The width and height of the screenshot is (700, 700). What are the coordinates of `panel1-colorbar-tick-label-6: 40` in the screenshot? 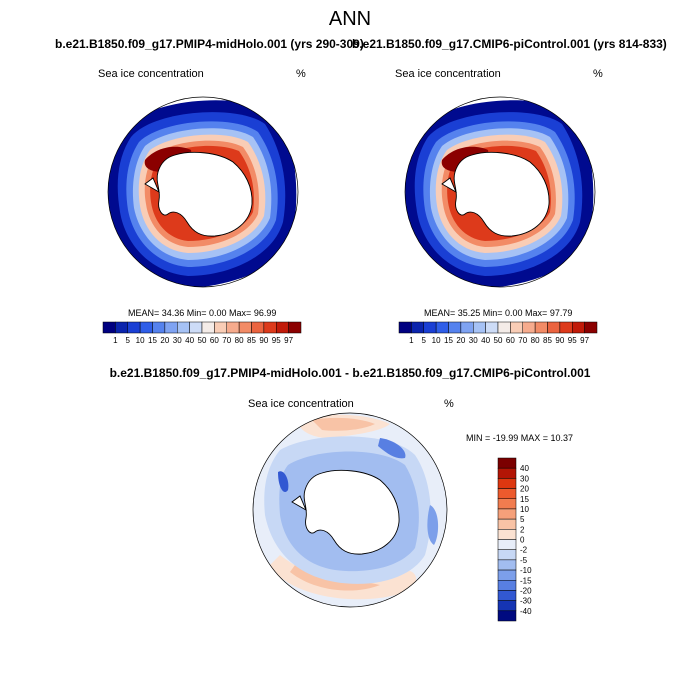 It's located at (189, 340).